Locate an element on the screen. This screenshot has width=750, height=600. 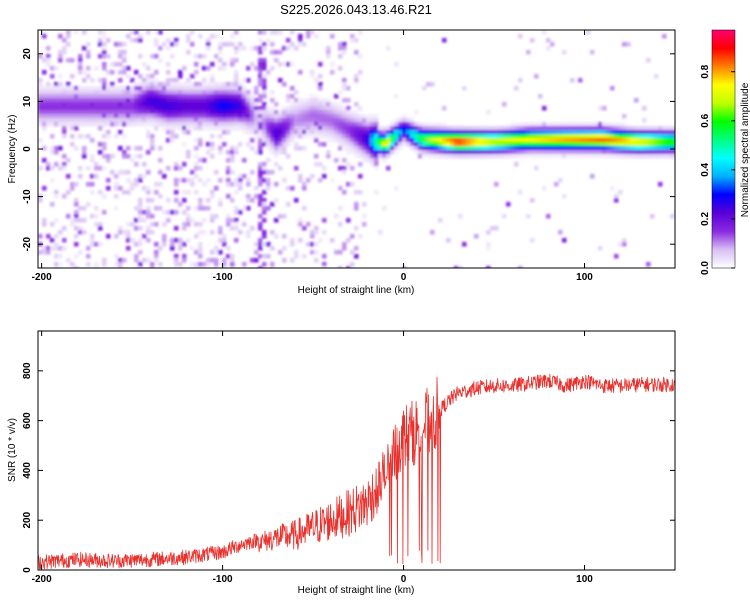
colorbar-label: Normalized spectral amplitude is located at coordinates (745, 149).